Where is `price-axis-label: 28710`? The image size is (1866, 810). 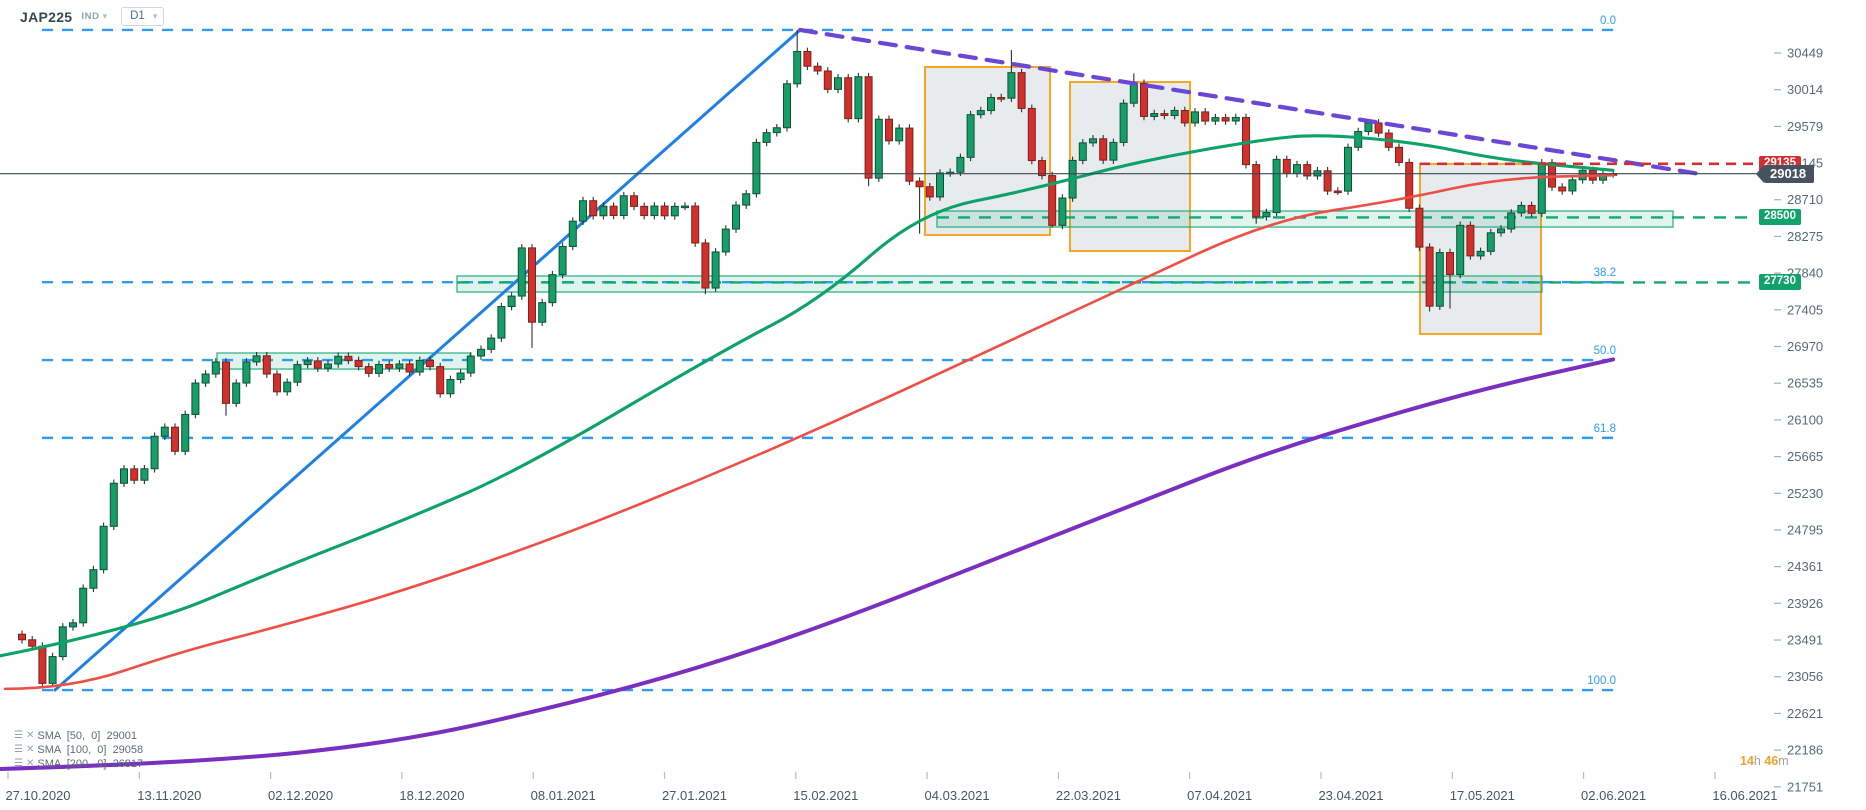 price-axis-label: 28710 is located at coordinates (1805, 199).